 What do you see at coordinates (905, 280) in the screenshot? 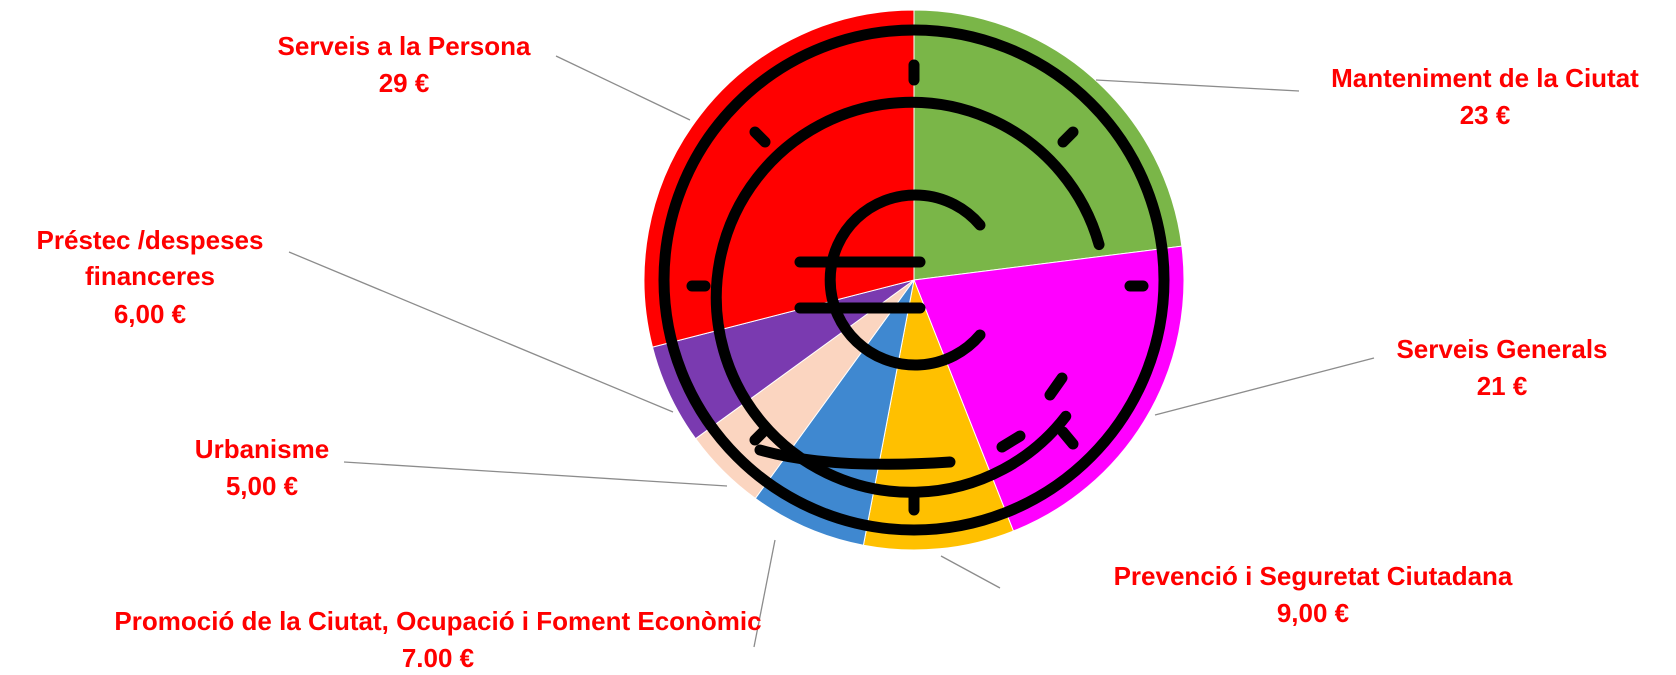
I see `icon-euro` at bounding box center [905, 280].